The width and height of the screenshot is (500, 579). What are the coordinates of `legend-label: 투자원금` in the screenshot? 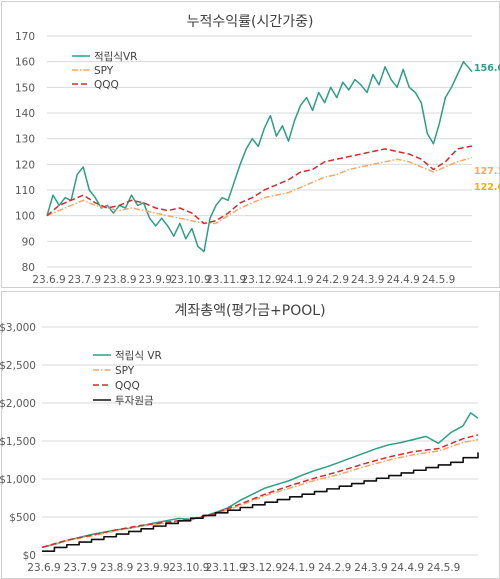 It's located at (134, 401).